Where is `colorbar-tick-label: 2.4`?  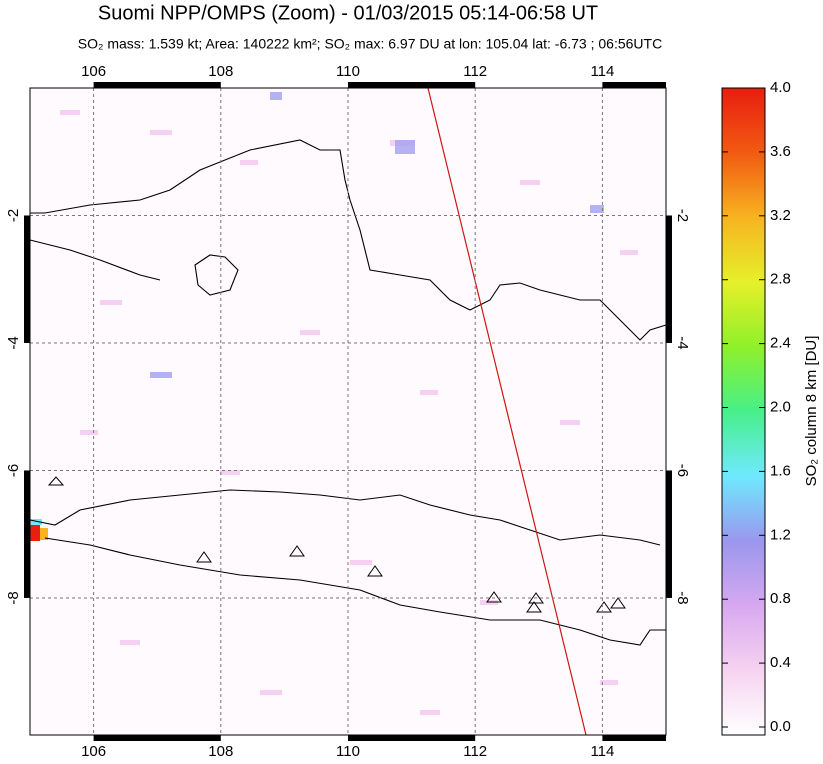 colorbar-tick-label: 2.4 is located at coordinates (780, 343).